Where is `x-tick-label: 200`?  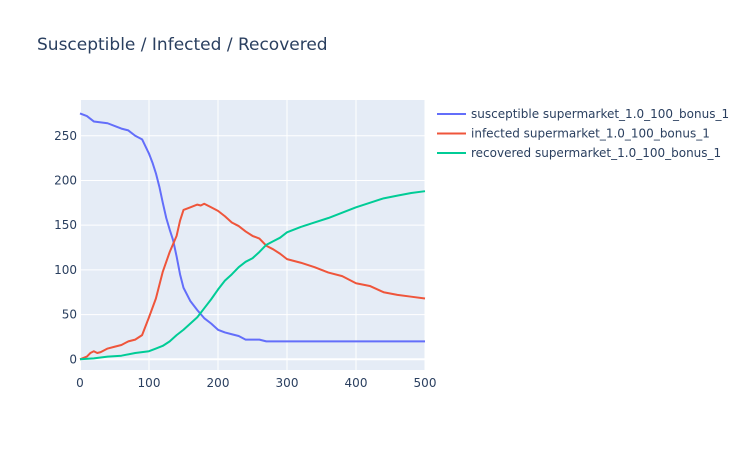 x-tick-label: 200 is located at coordinates (218, 383).